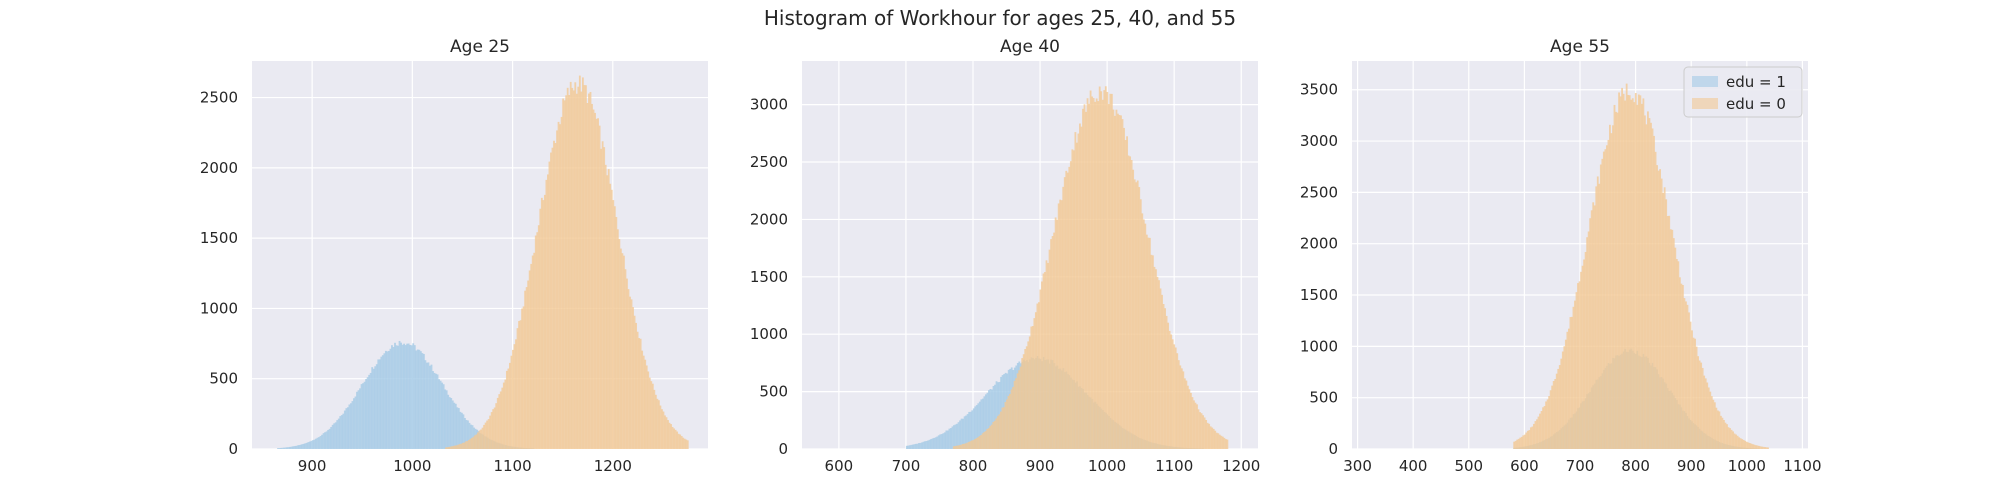  Describe the element at coordinates (773, 392) in the screenshot. I see `y-tick-label: 500` at that location.